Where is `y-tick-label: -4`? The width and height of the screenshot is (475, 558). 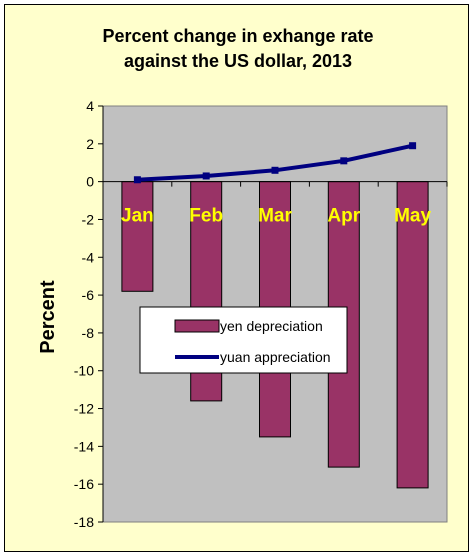
y-tick-label: -4 is located at coordinates (88, 257).